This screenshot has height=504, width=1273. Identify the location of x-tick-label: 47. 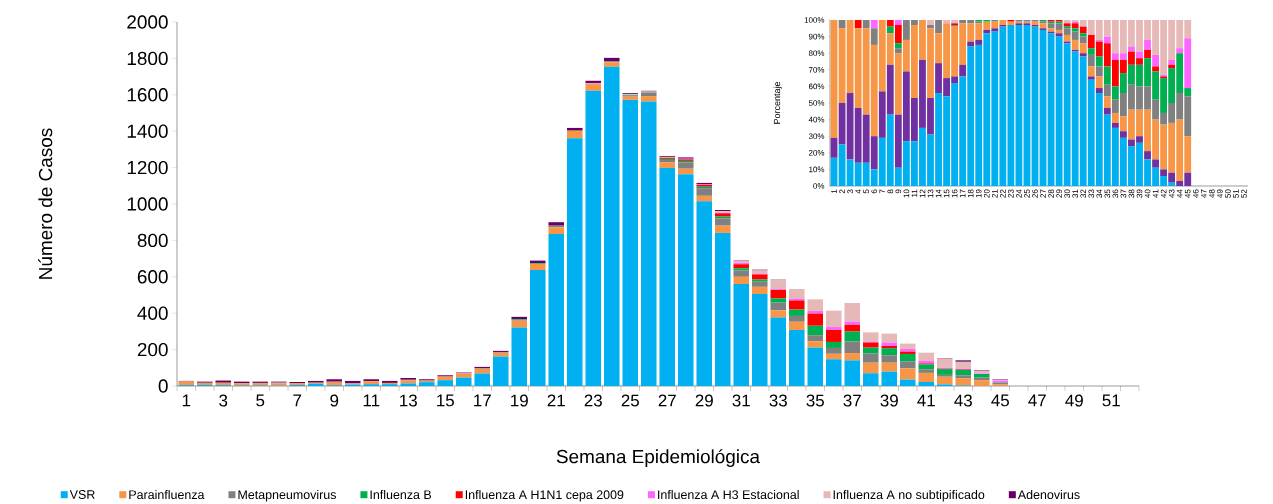
(1037, 400).